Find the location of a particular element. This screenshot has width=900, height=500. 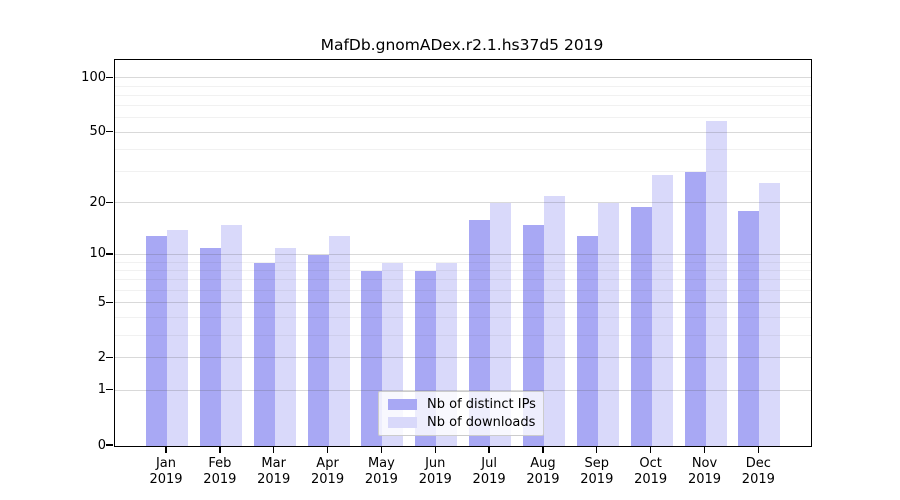

legend: Nb of distinct IPs Nb of downloads is located at coordinates (461, 413).